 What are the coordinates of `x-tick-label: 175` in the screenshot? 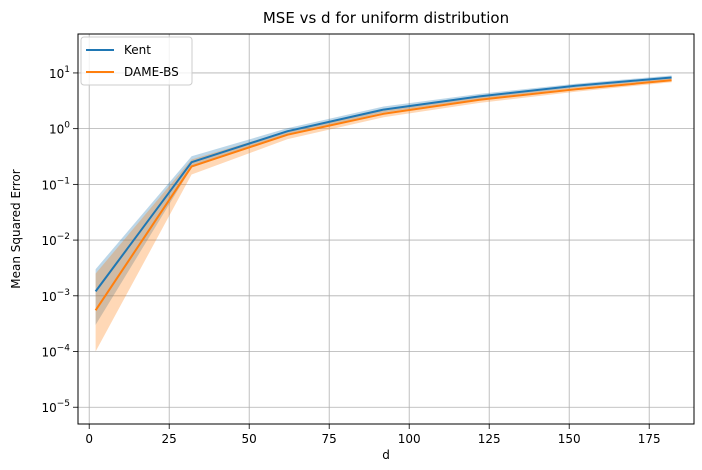 It's located at (649, 439).